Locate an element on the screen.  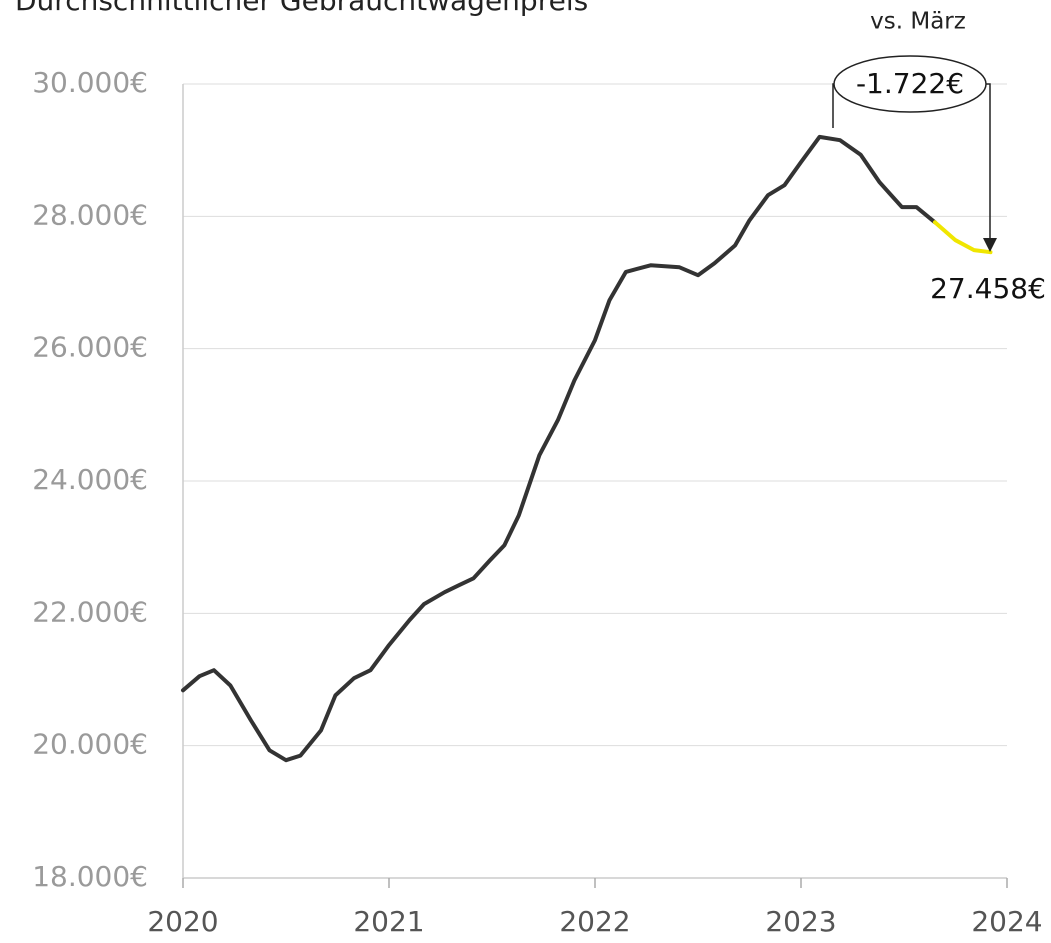
annotation-label: -1.722€ is located at coordinates (910, 83).